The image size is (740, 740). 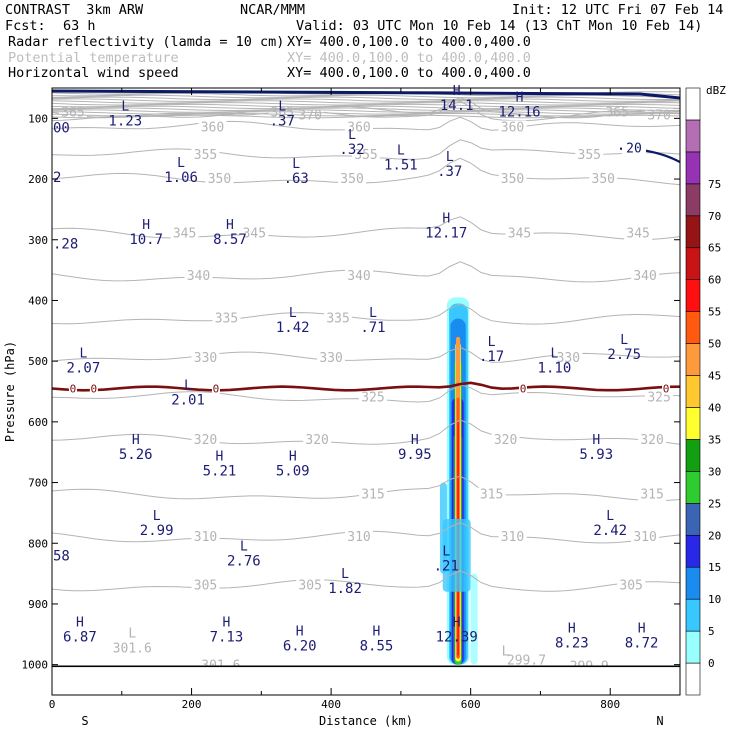 I want to click on x-tick-label: 800, so click(x=610, y=704).